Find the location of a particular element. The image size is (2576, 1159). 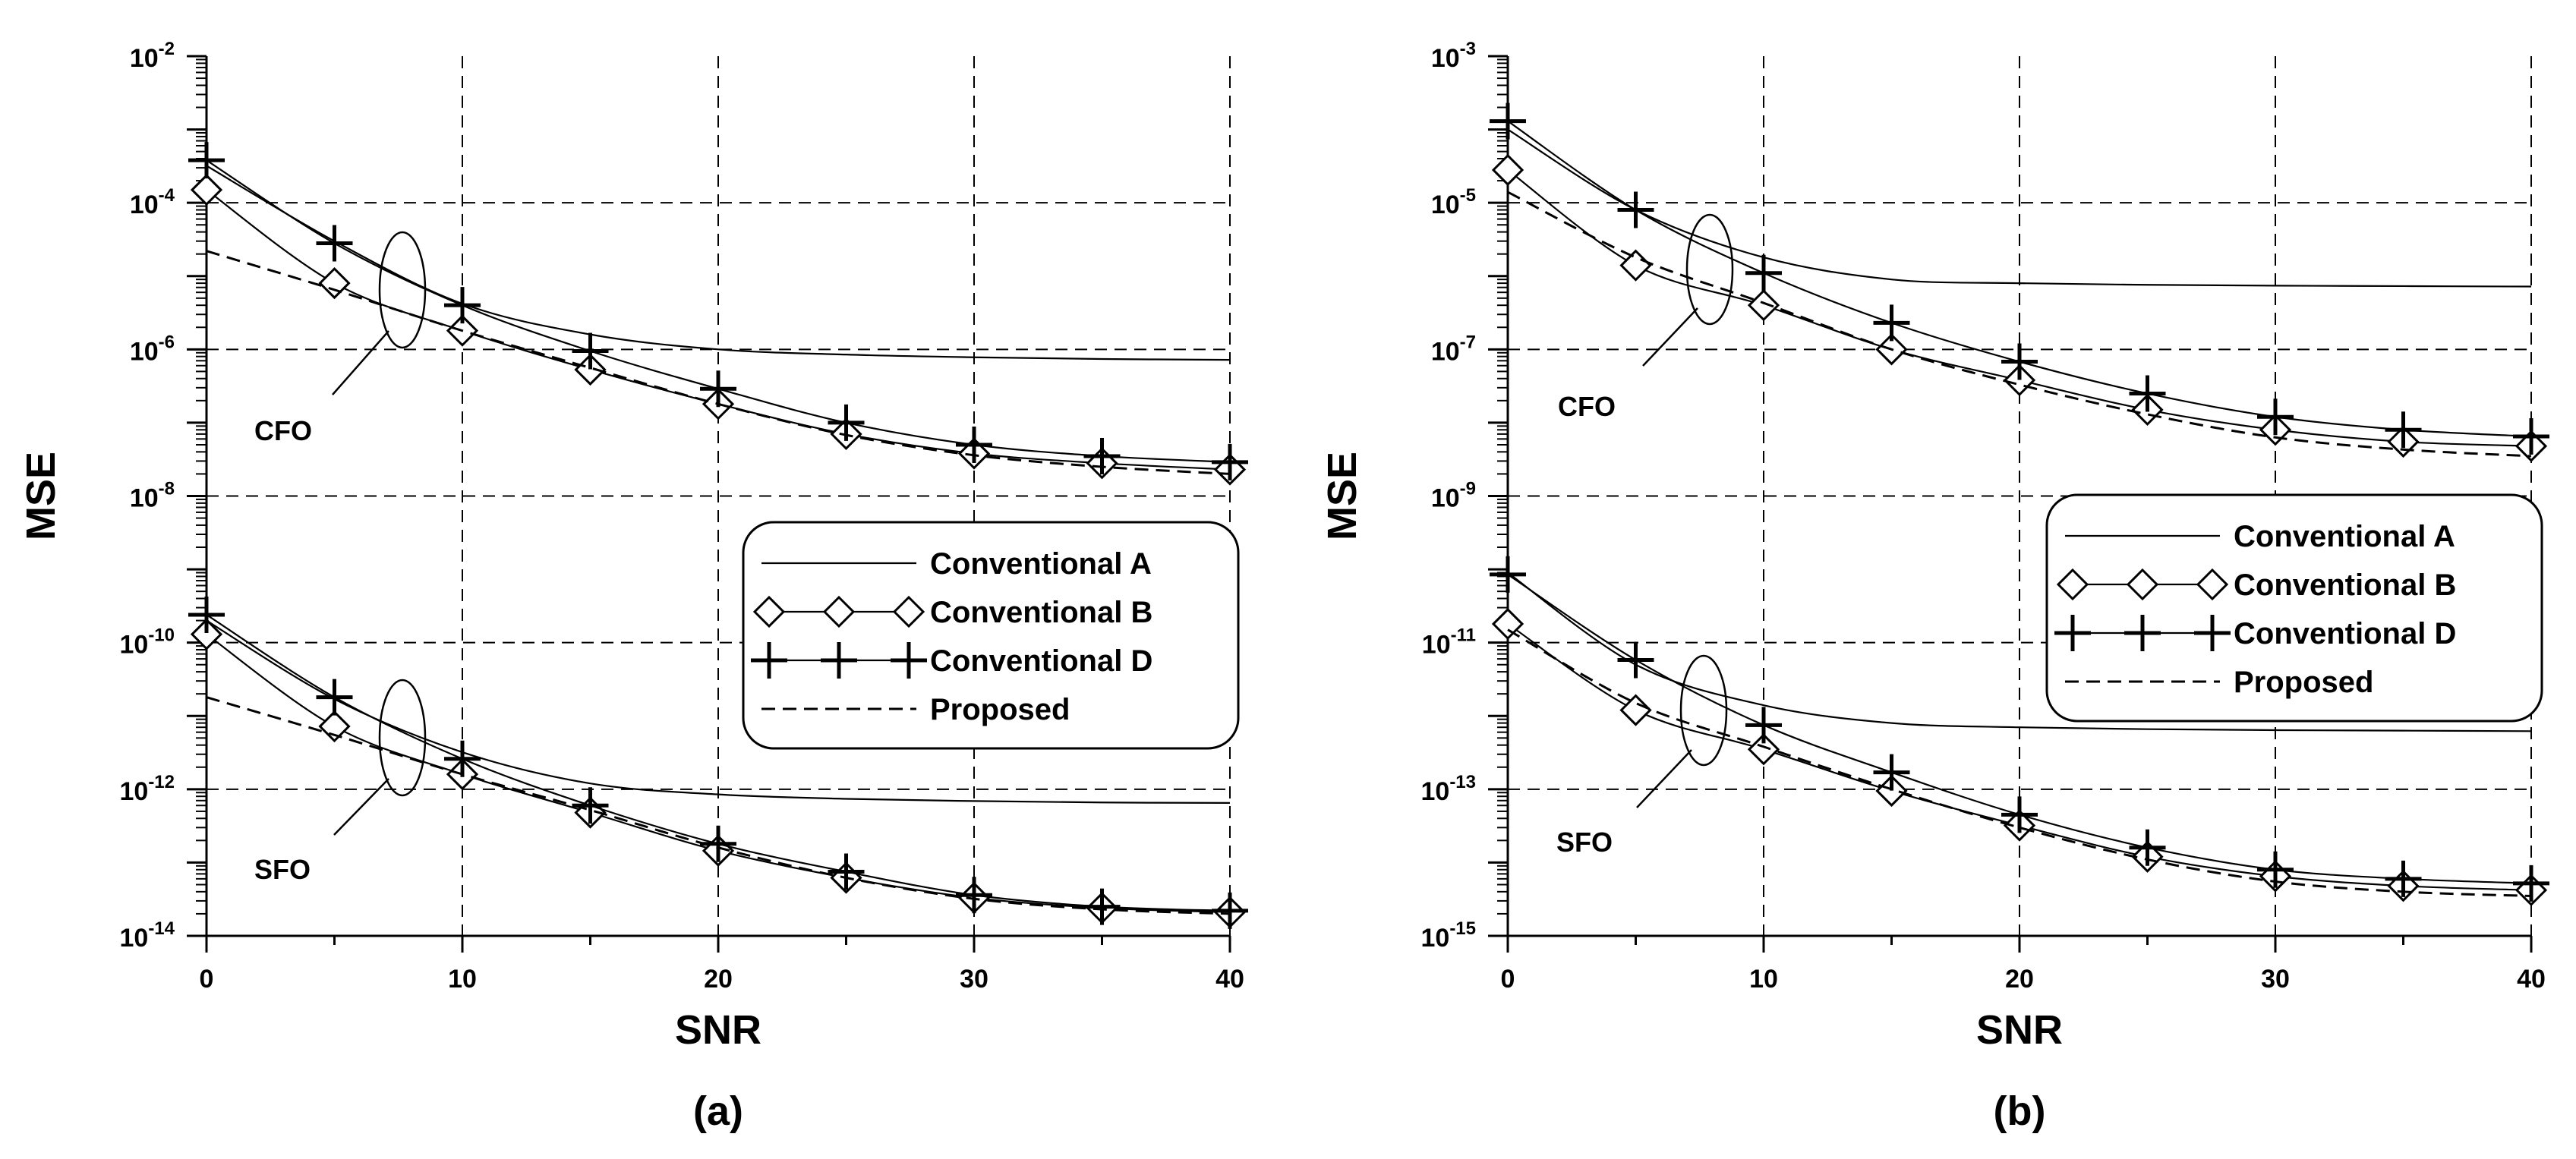

y-tick-label: 10⁻¹¹ is located at coordinates (1449, 642).